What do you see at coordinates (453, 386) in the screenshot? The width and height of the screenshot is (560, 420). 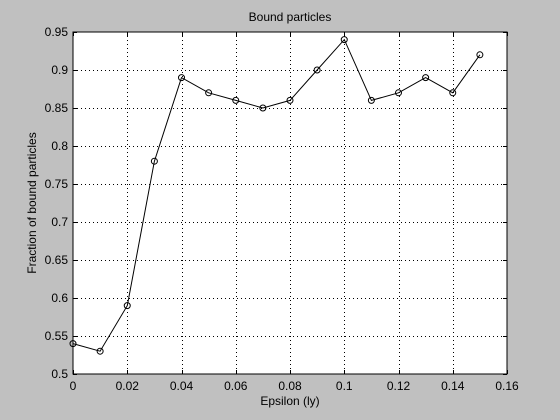 I see `x-tick-label: 0.14` at bounding box center [453, 386].